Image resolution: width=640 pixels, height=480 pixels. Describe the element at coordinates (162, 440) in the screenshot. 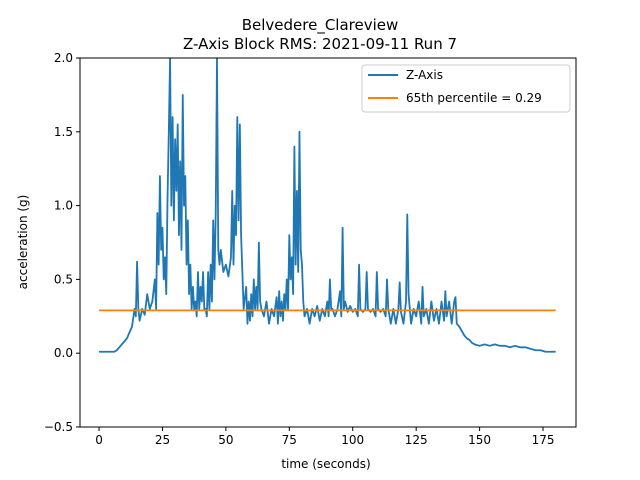

I see `x-tick-label: 25` at that location.